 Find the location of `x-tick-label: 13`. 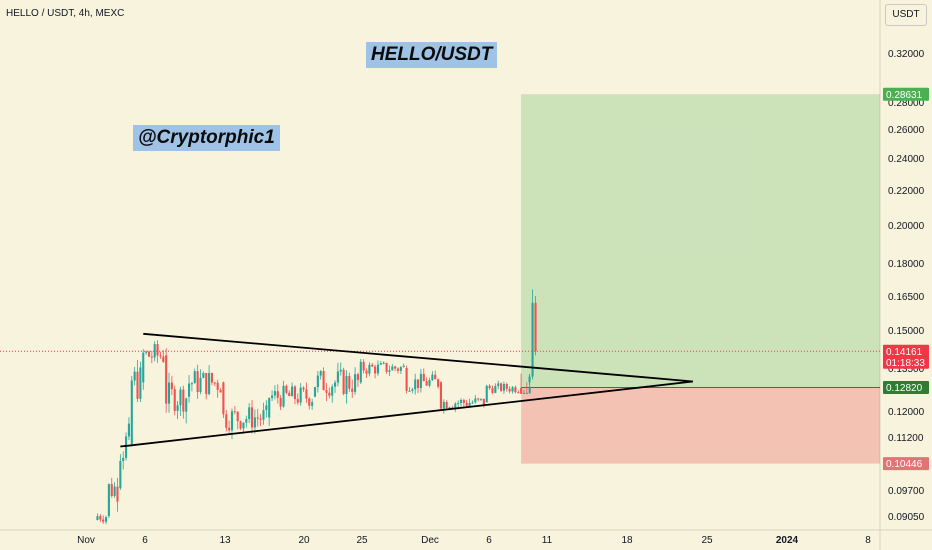

x-tick-label: 13 is located at coordinates (225, 540).